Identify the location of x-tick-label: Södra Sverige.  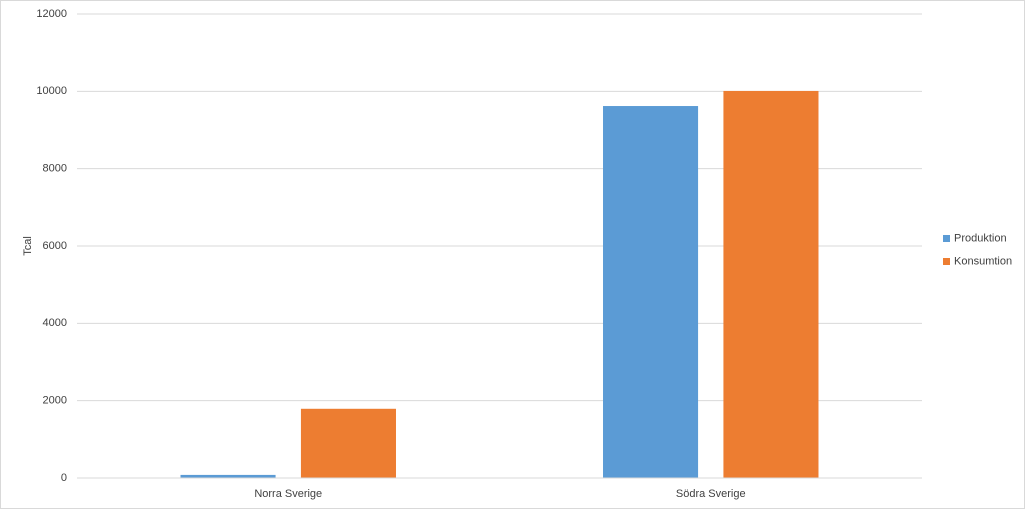
(711, 494).